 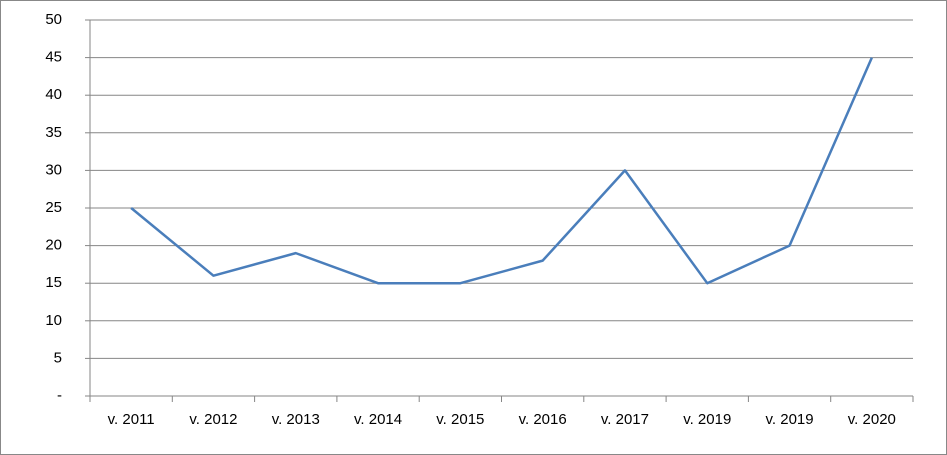 I want to click on x-tick-label: v. 2020, so click(x=872, y=419).